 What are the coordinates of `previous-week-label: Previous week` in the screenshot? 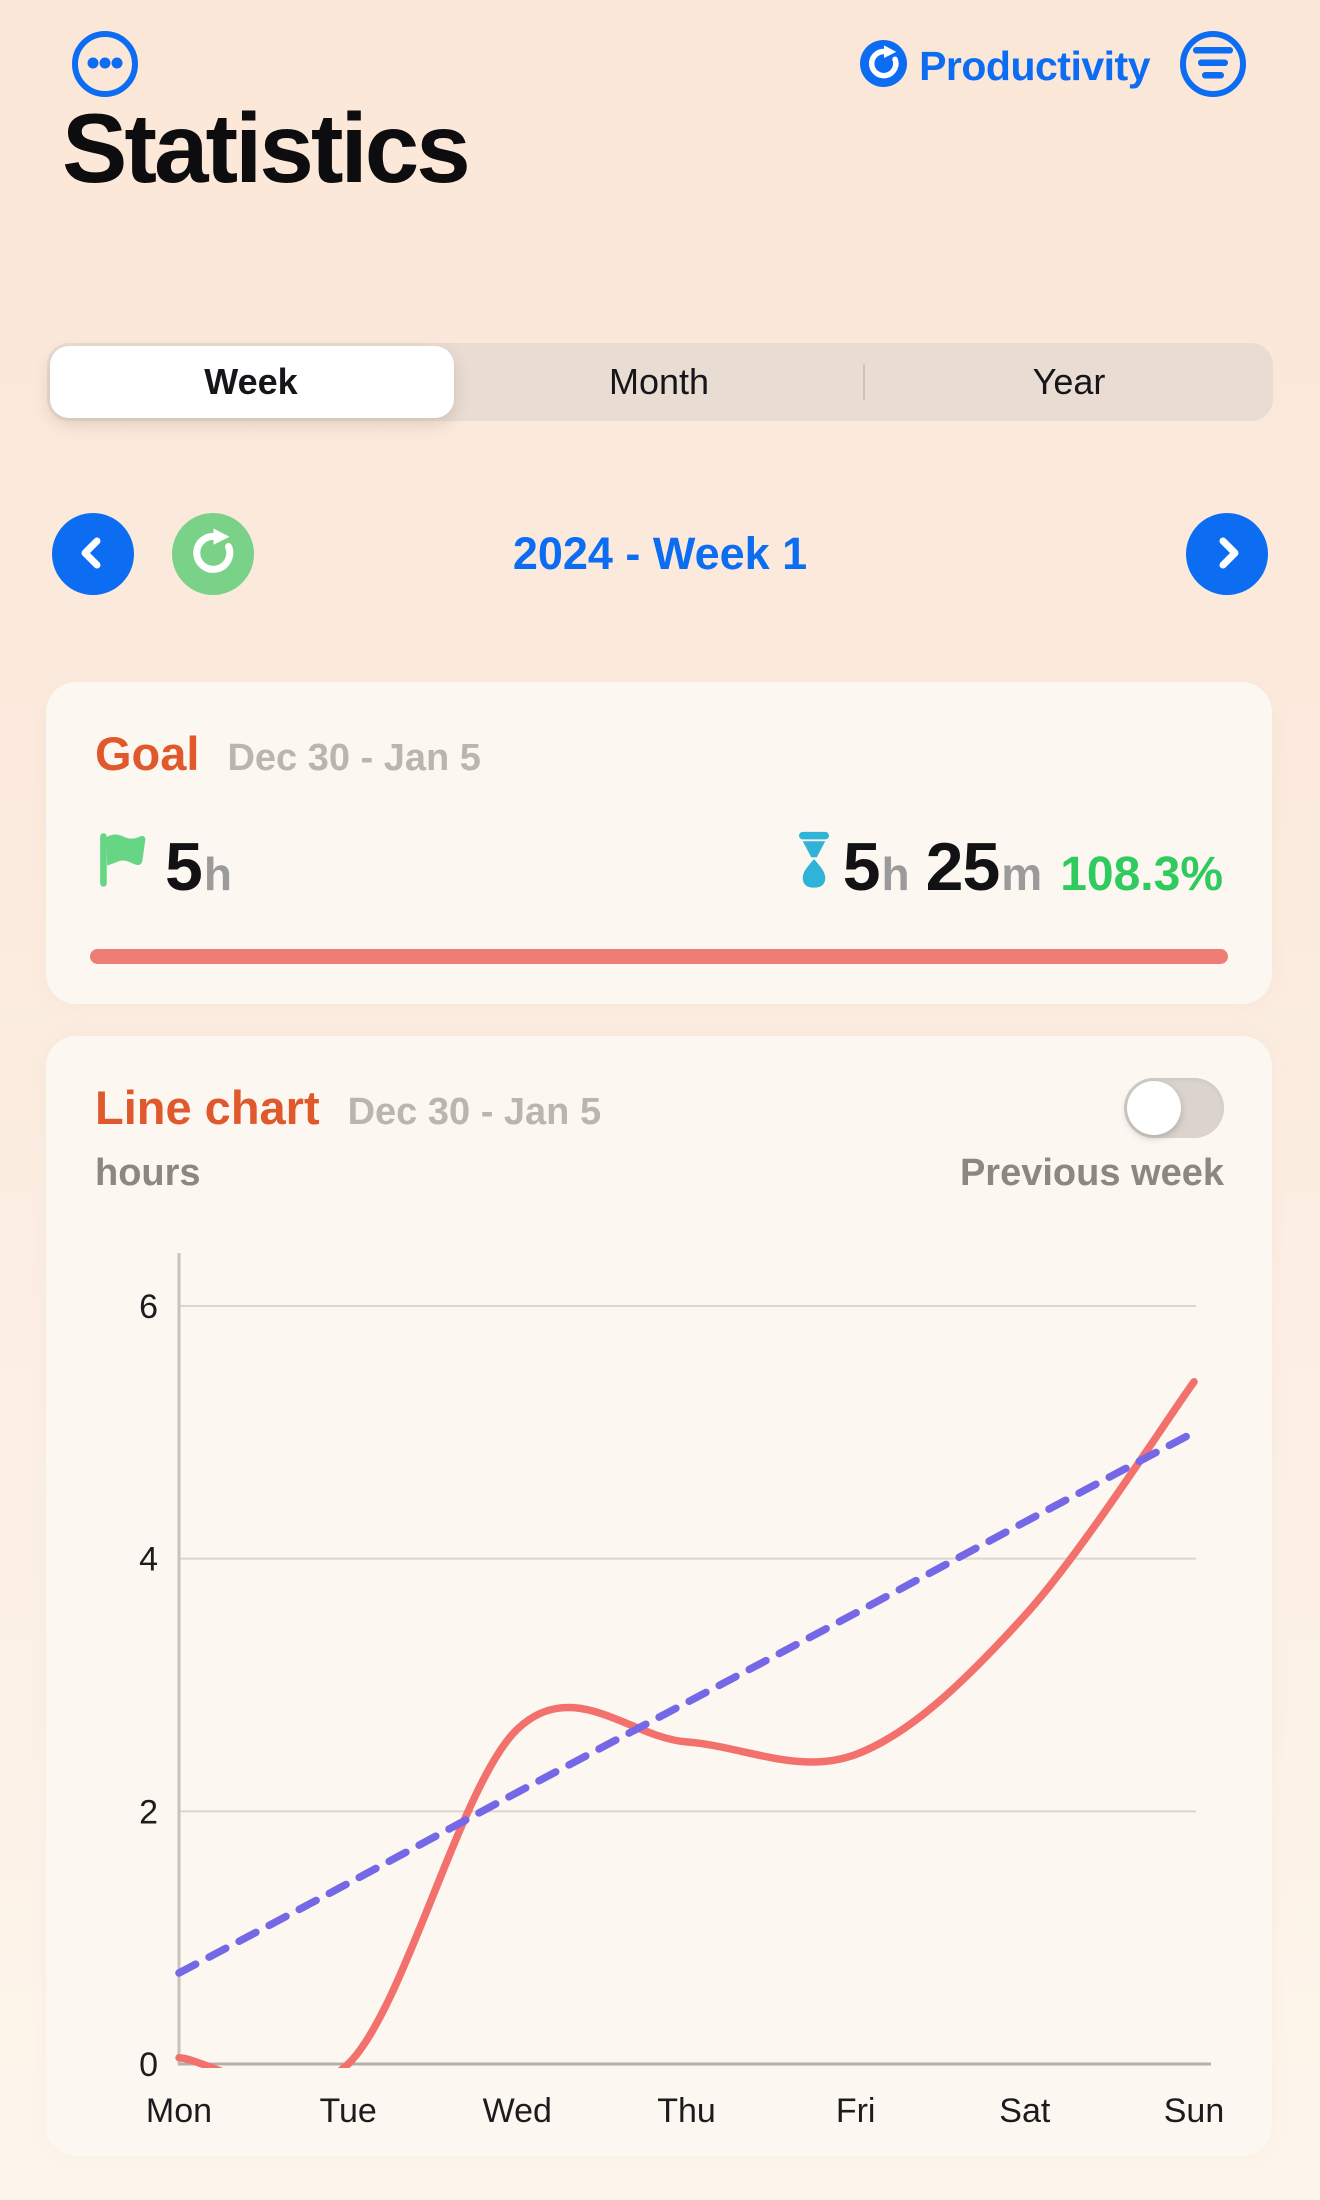 It's located at (1091, 1173).